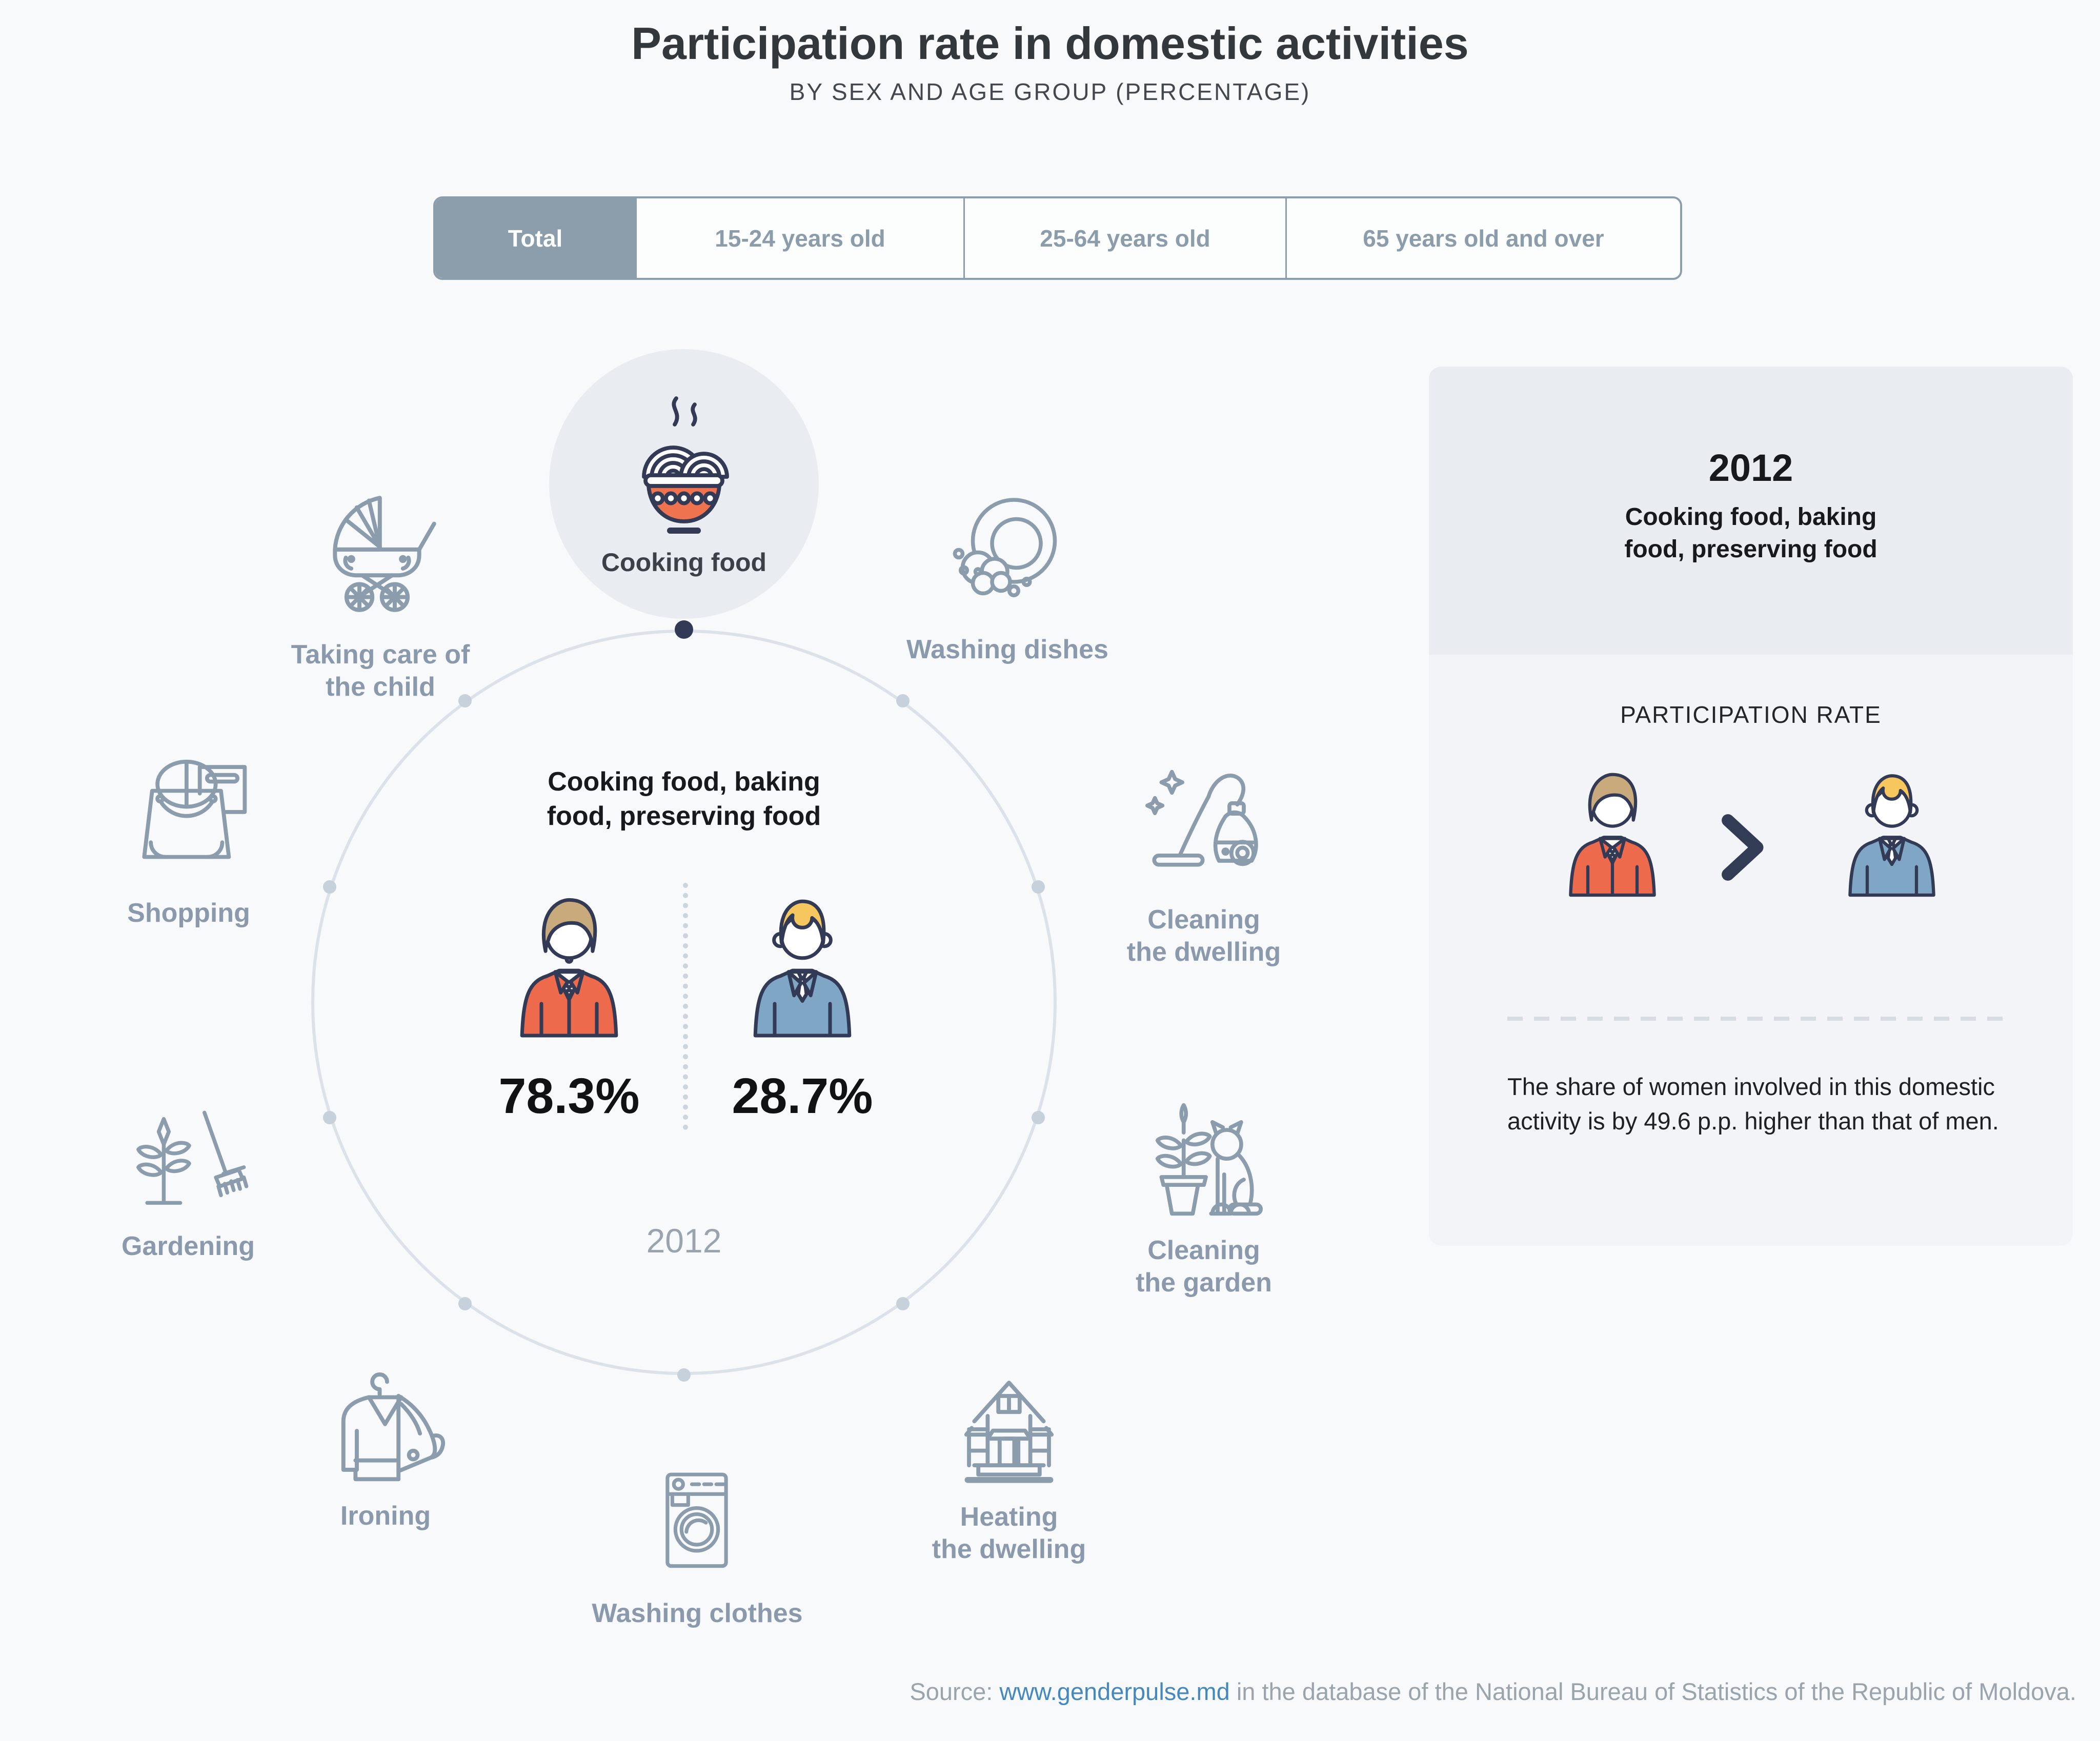  Describe the element at coordinates (1038, 1117) in the screenshot. I see `ring-dot-cleaning-the-garden` at that location.